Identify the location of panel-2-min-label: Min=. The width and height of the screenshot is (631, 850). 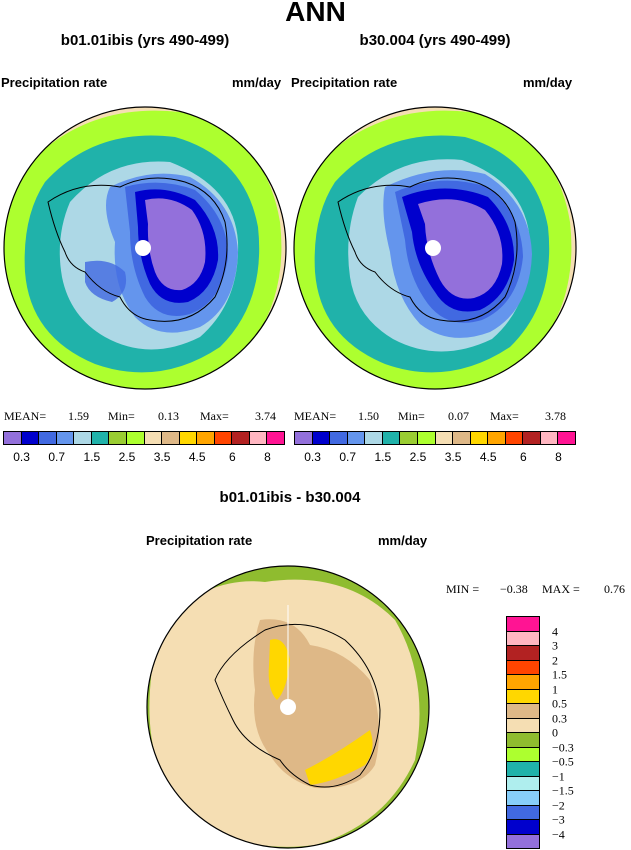
(411, 416).